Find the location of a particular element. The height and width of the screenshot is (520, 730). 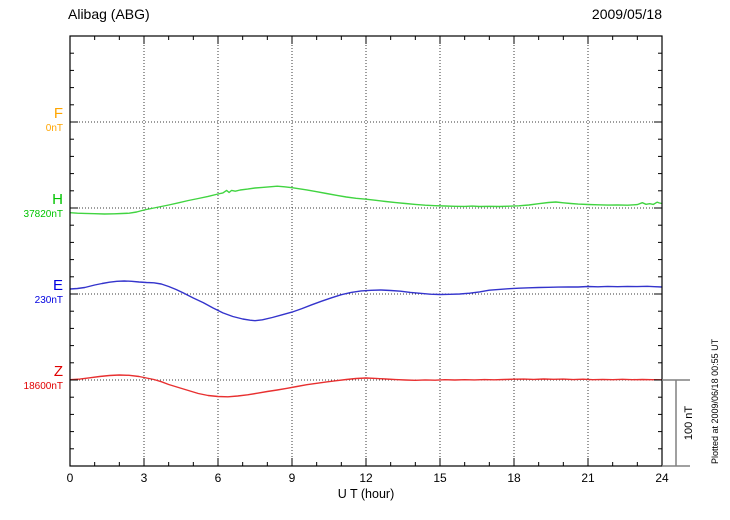

date-label: 2009/05/18 is located at coordinates (626, 14).